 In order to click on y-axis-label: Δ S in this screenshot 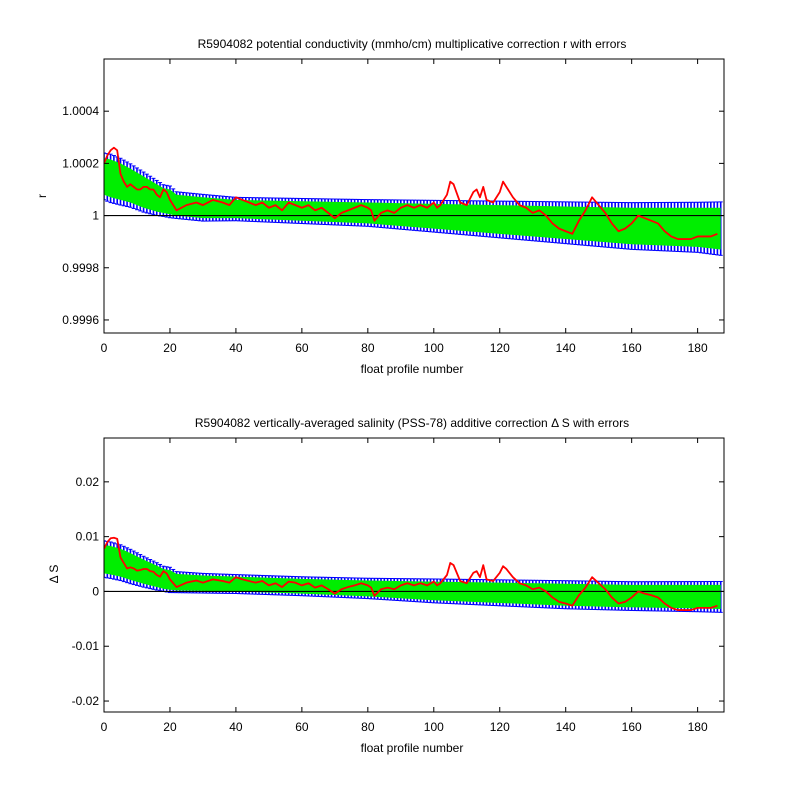, I will do `click(54, 574)`.